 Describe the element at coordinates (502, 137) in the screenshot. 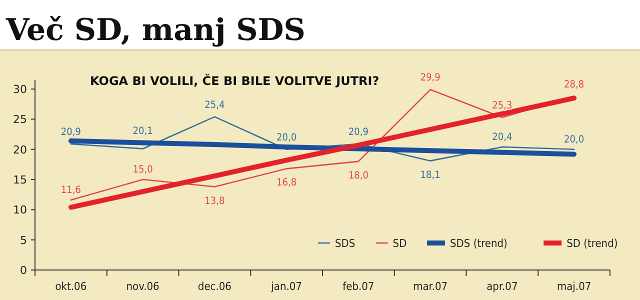

I see `data-label: 20,4` at that location.